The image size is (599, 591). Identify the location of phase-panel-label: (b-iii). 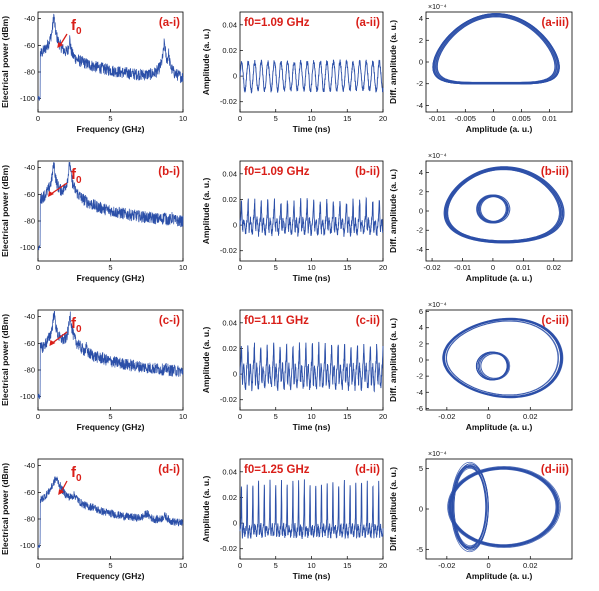
(555, 172).